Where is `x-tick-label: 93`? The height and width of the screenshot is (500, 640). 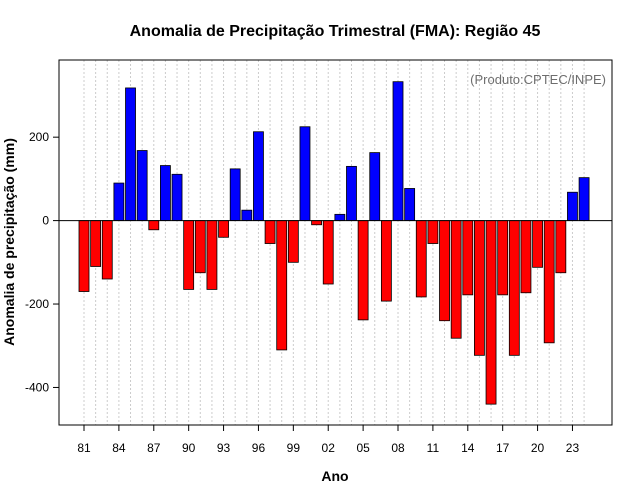
x-tick-label: 93 is located at coordinates (224, 448).